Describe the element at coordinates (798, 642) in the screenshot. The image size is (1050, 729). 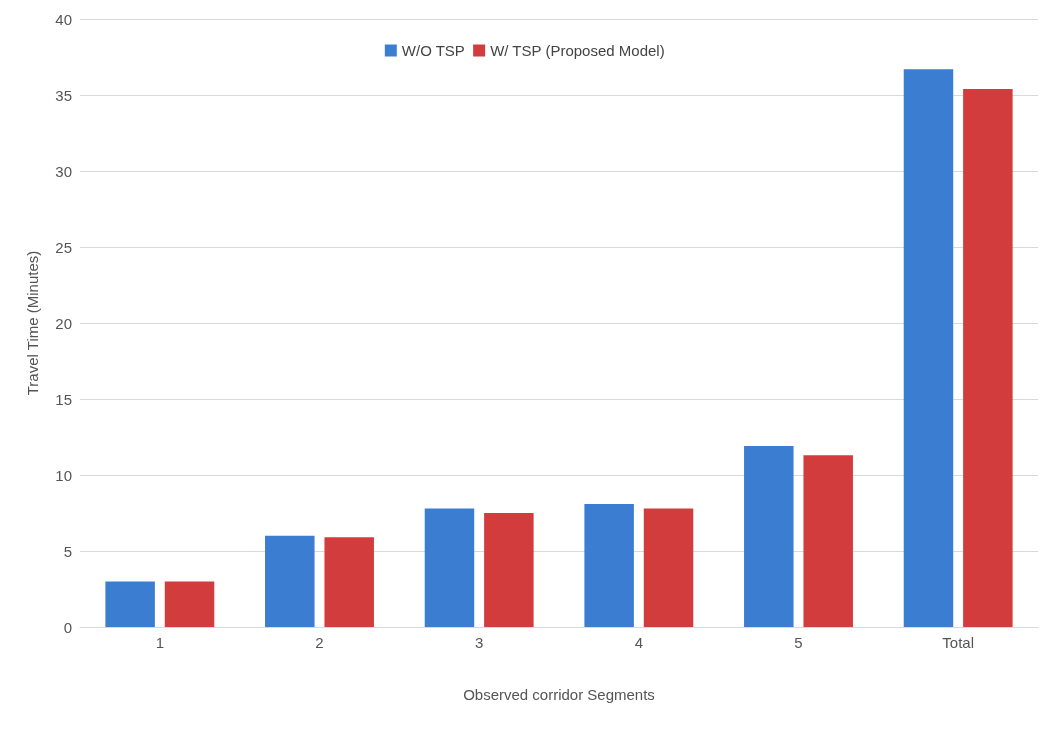
I see `x-tick-label: 5` at that location.